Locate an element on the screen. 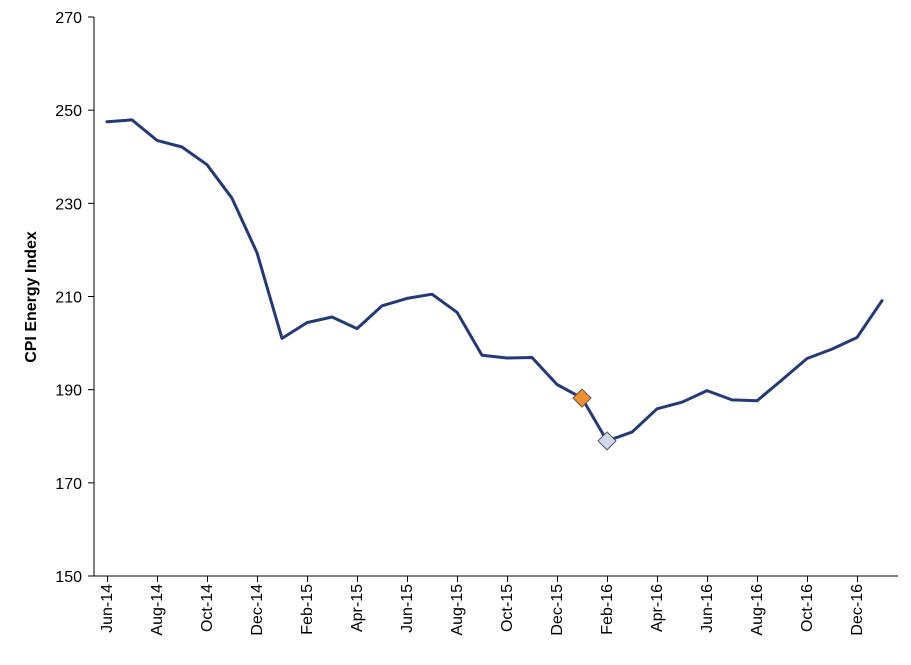  y-tick-label: 210 is located at coordinates (68, 298).